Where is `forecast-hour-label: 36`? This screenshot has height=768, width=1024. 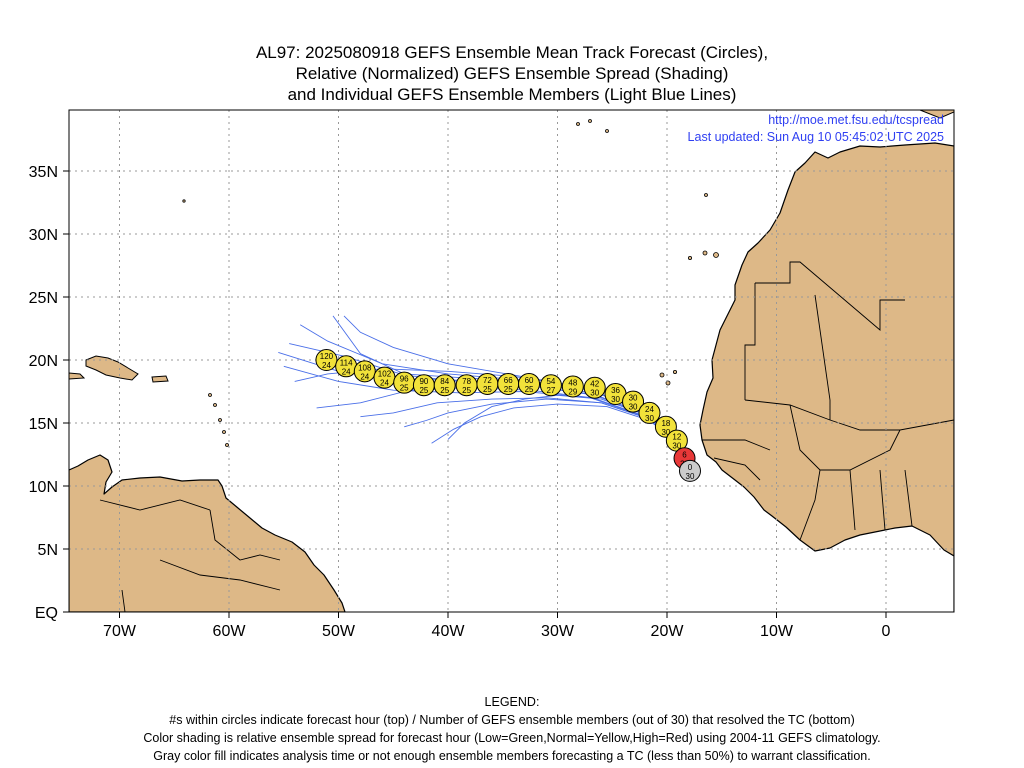 forecast-hour-label: 36 is located at coordinates (615, 390).